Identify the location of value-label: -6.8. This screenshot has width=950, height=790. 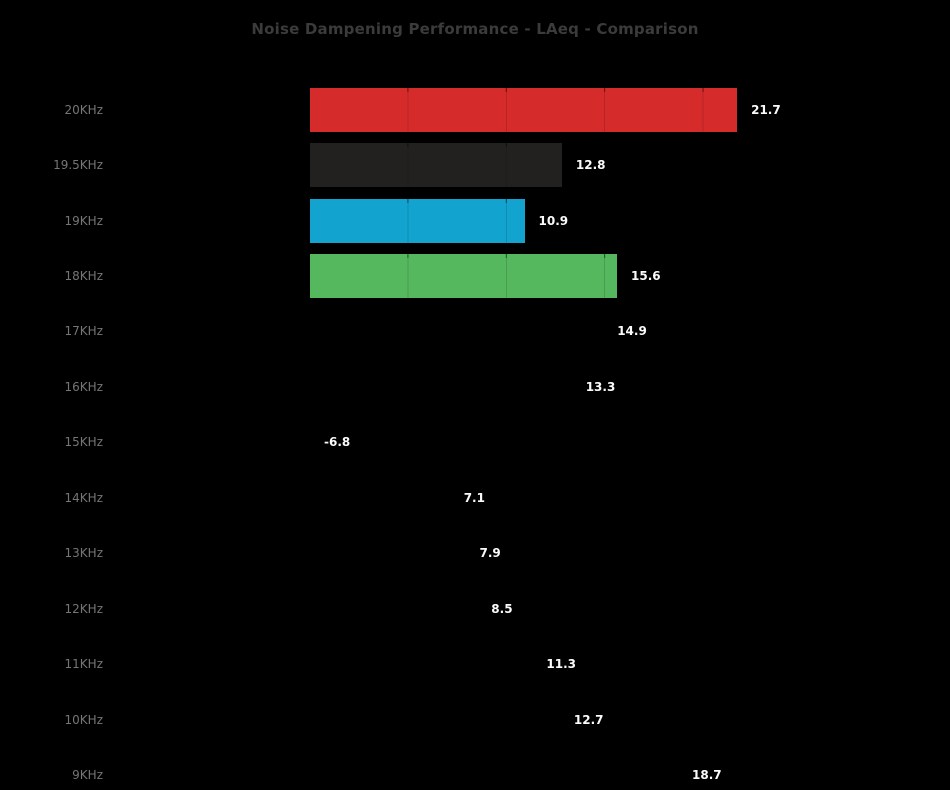
(337, 442).